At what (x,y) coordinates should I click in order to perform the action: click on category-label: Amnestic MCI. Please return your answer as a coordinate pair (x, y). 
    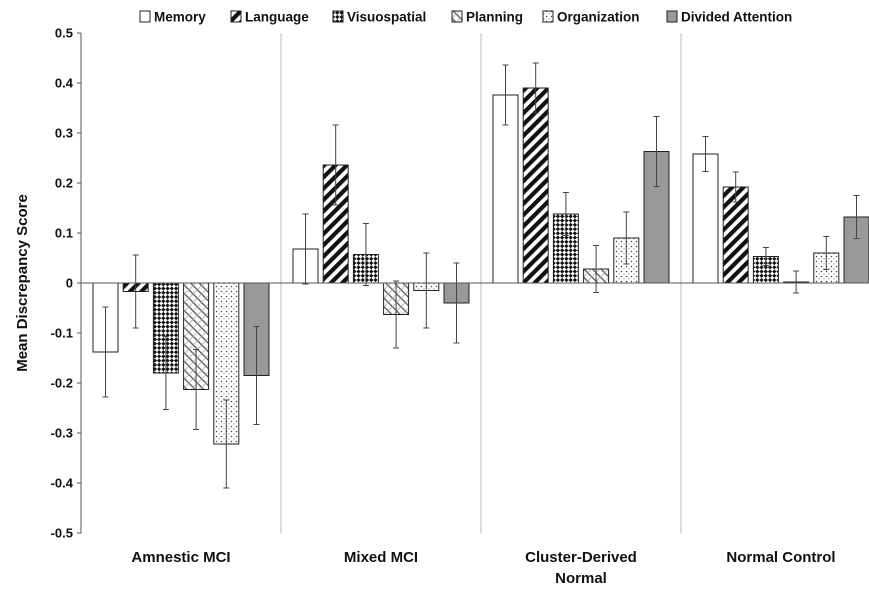
    Looking at the image, I should click on (180, 557).